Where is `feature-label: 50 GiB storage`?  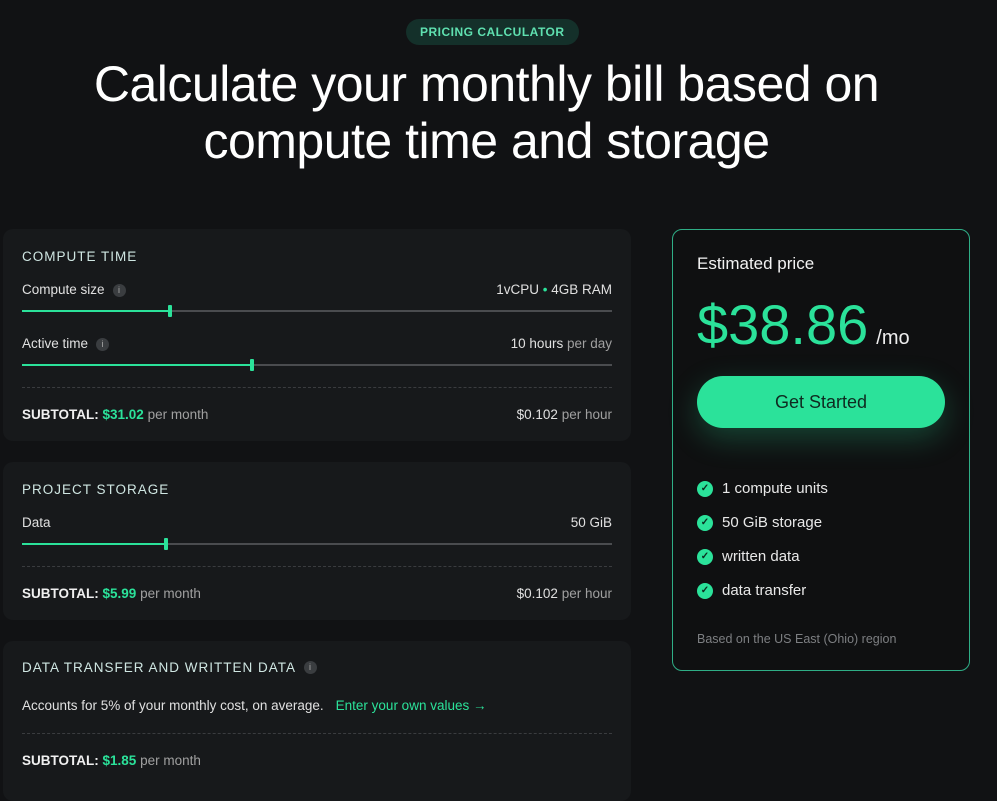 feature-label: 50 GiB storage is located at coordinates (772, 522).